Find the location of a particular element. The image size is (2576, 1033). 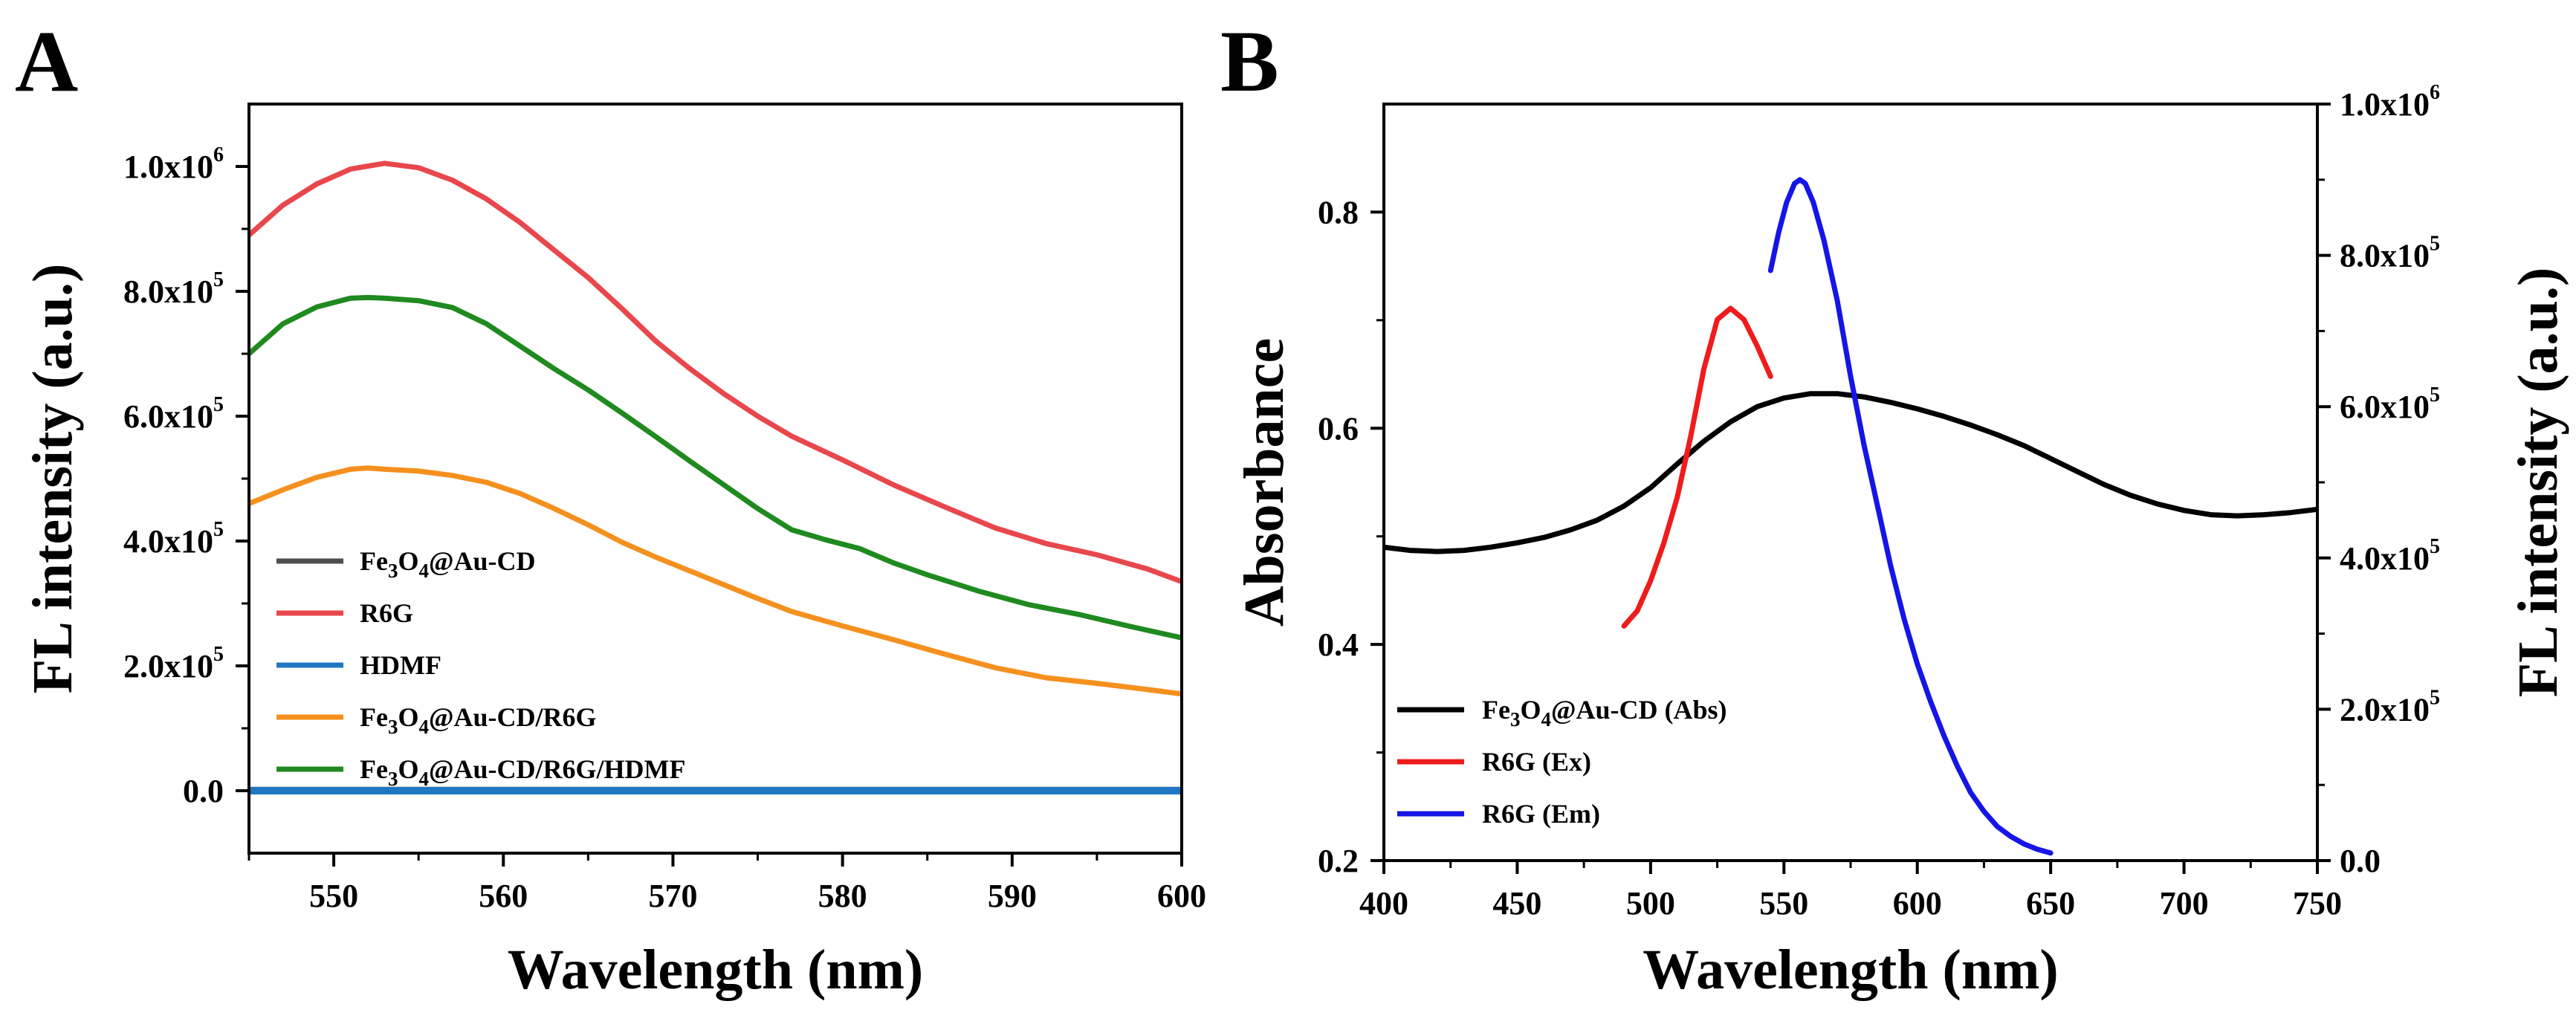

x-tick-label: 750 is located at coordinates (2318, 904).